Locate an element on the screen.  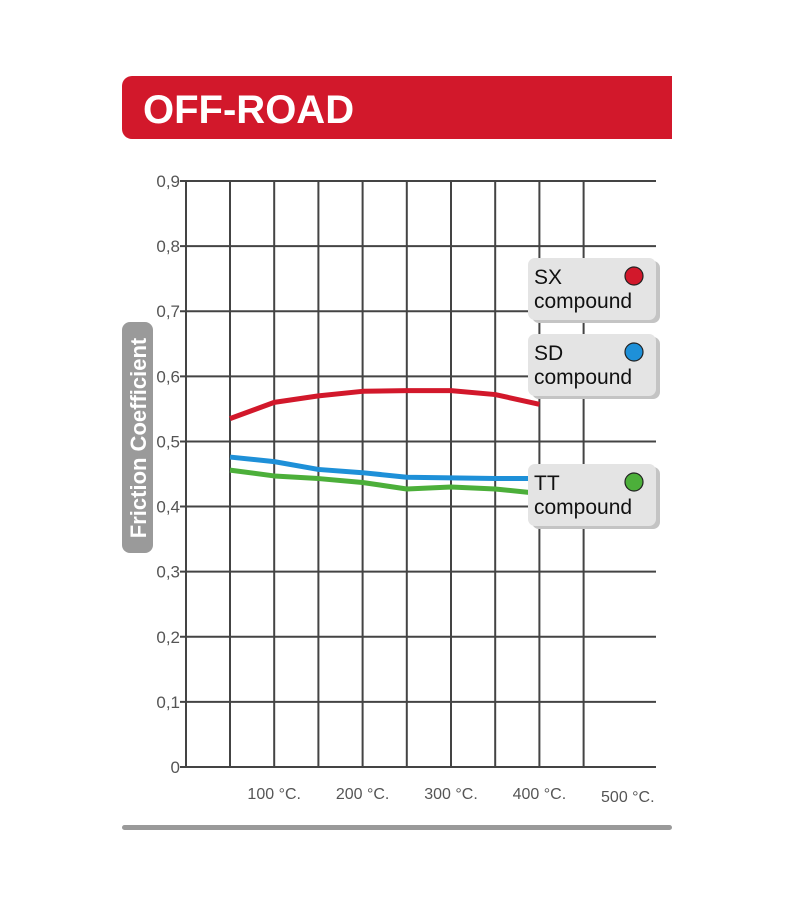
series-line-sx is located at coordinates (384, 405).